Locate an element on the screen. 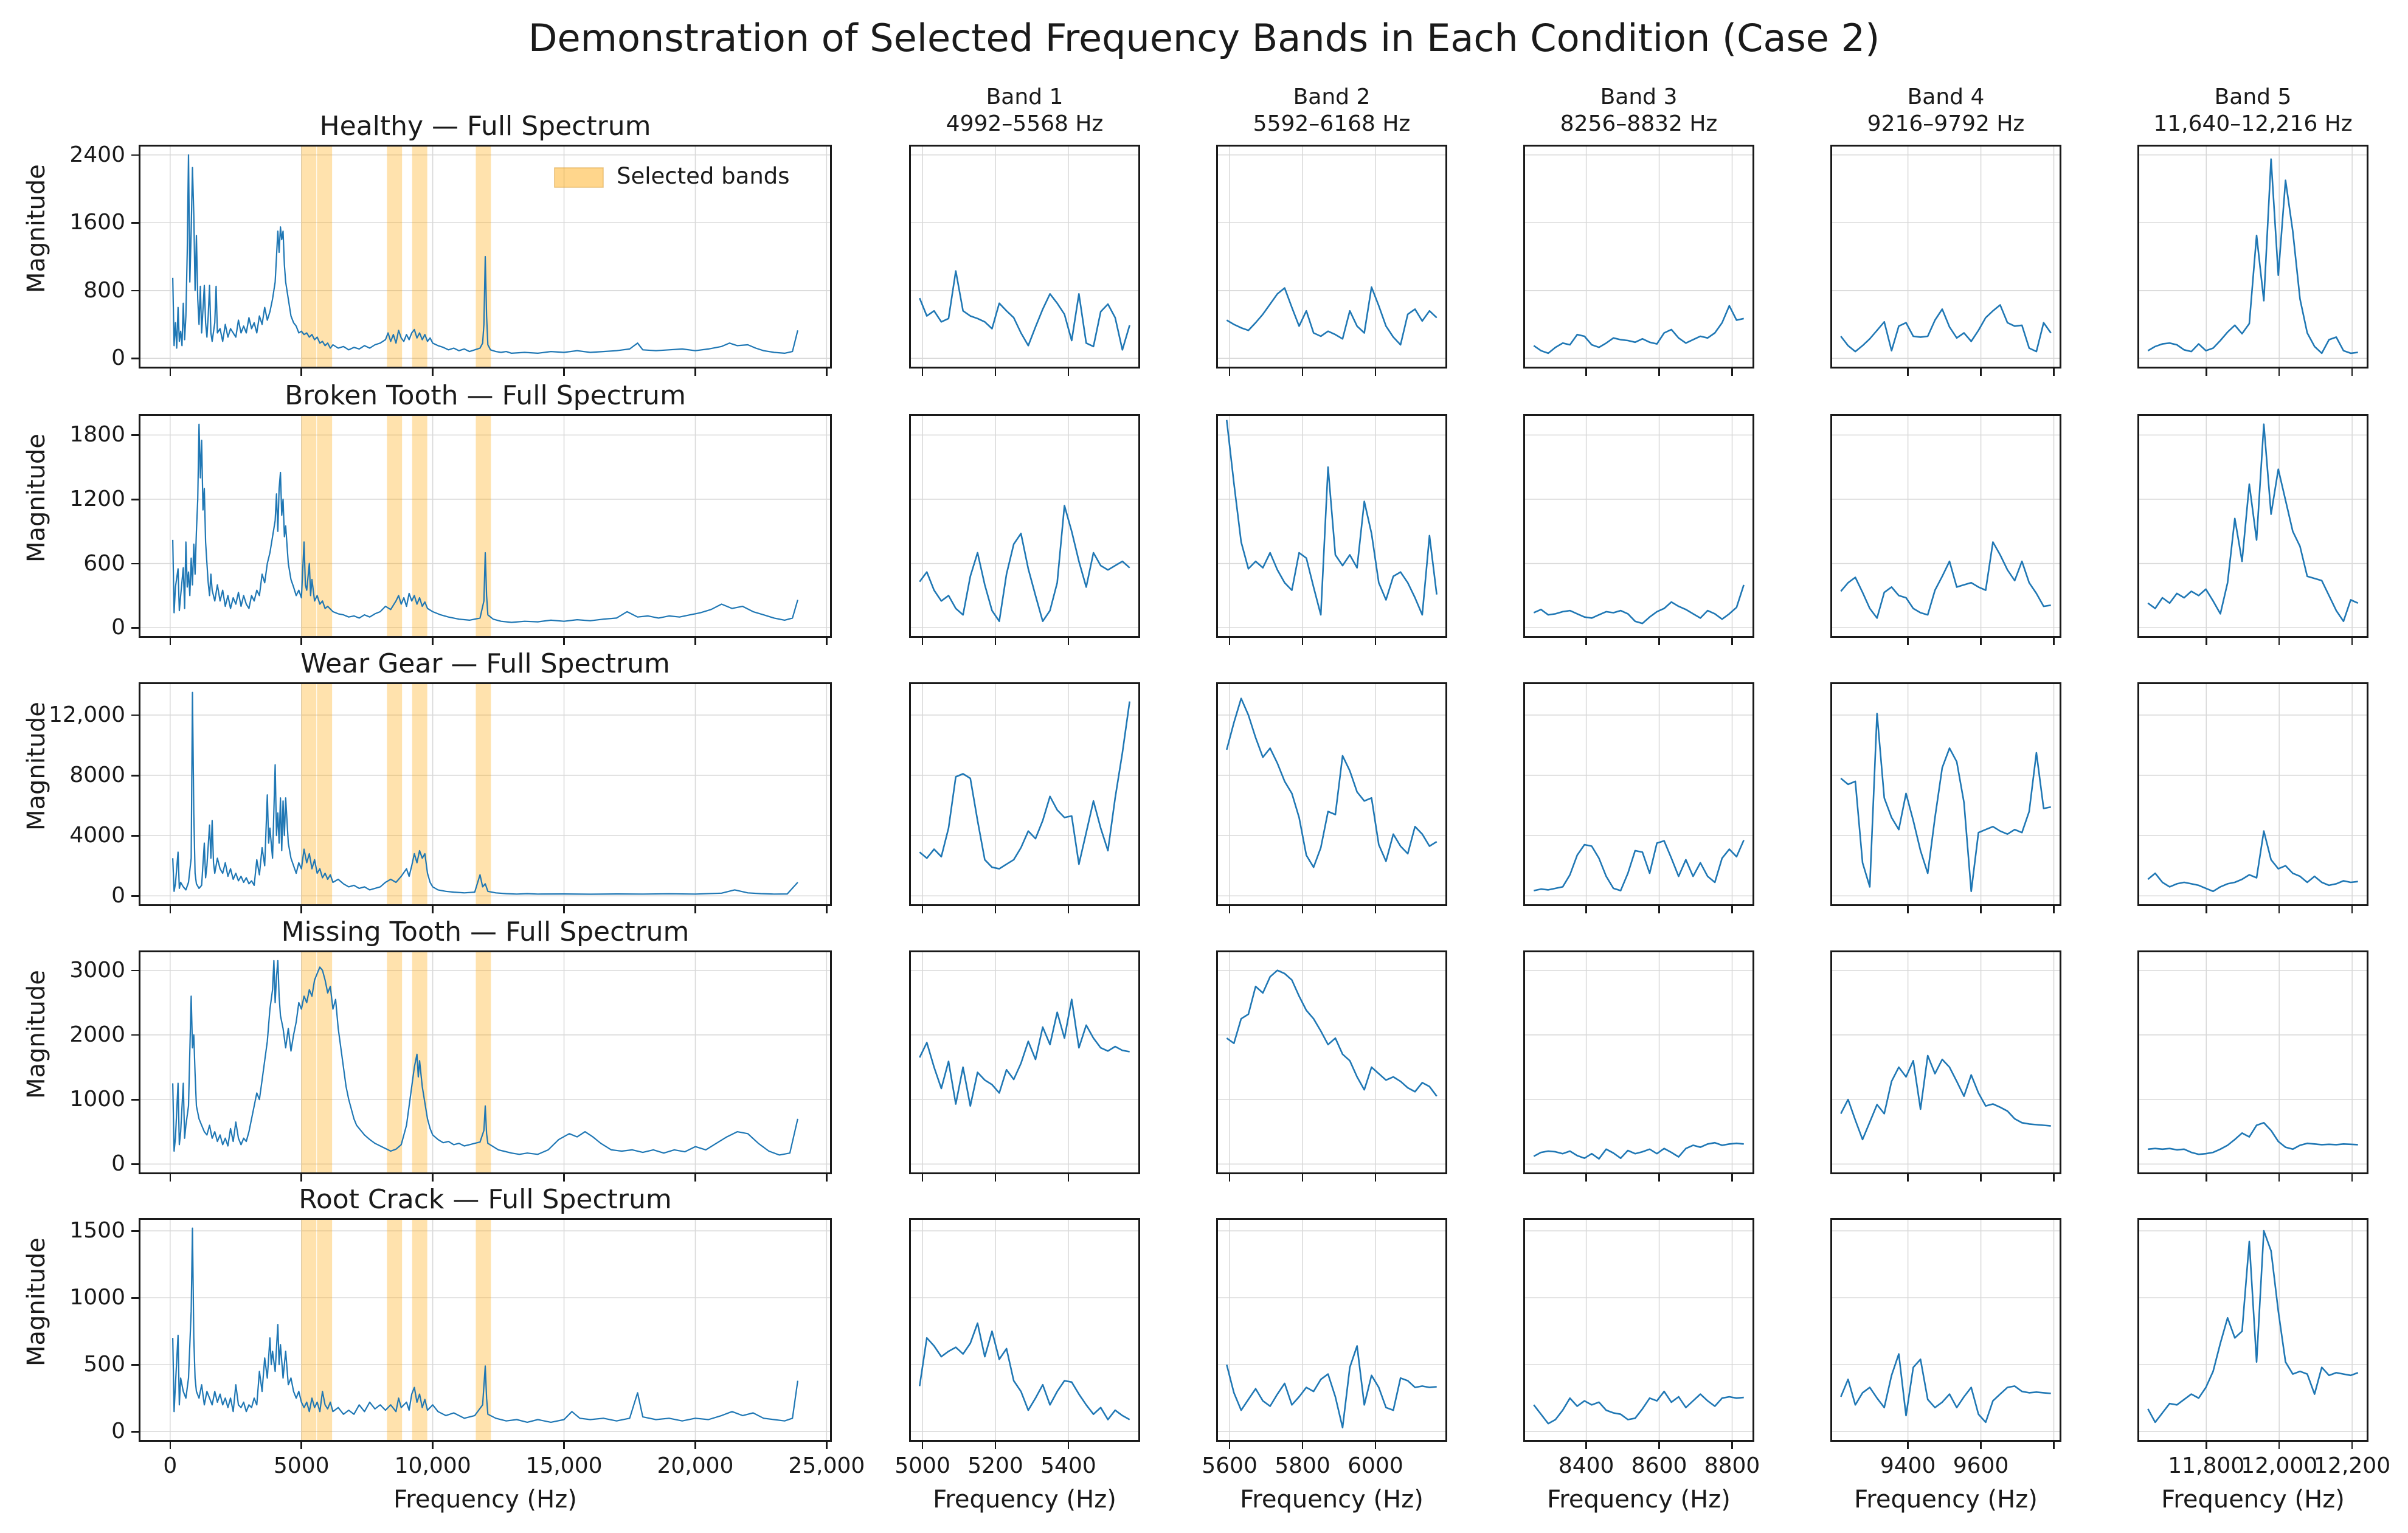 This screenshot has height=1533, width=2408. band-column-header-1: Band 1 4992–5568 Hz is located at coordinates (1024, 110).